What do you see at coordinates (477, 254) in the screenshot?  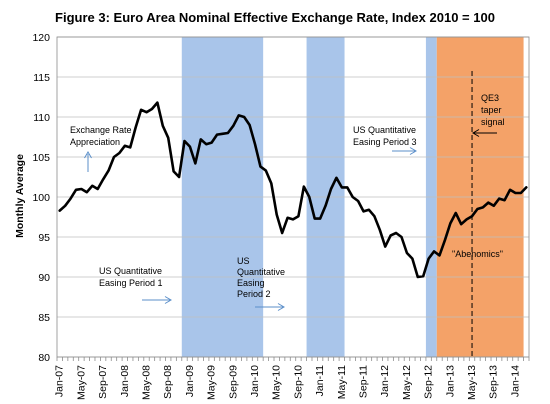 I see `annotation-abenomics: "Abenomics"` at bounding box center [477, 254].